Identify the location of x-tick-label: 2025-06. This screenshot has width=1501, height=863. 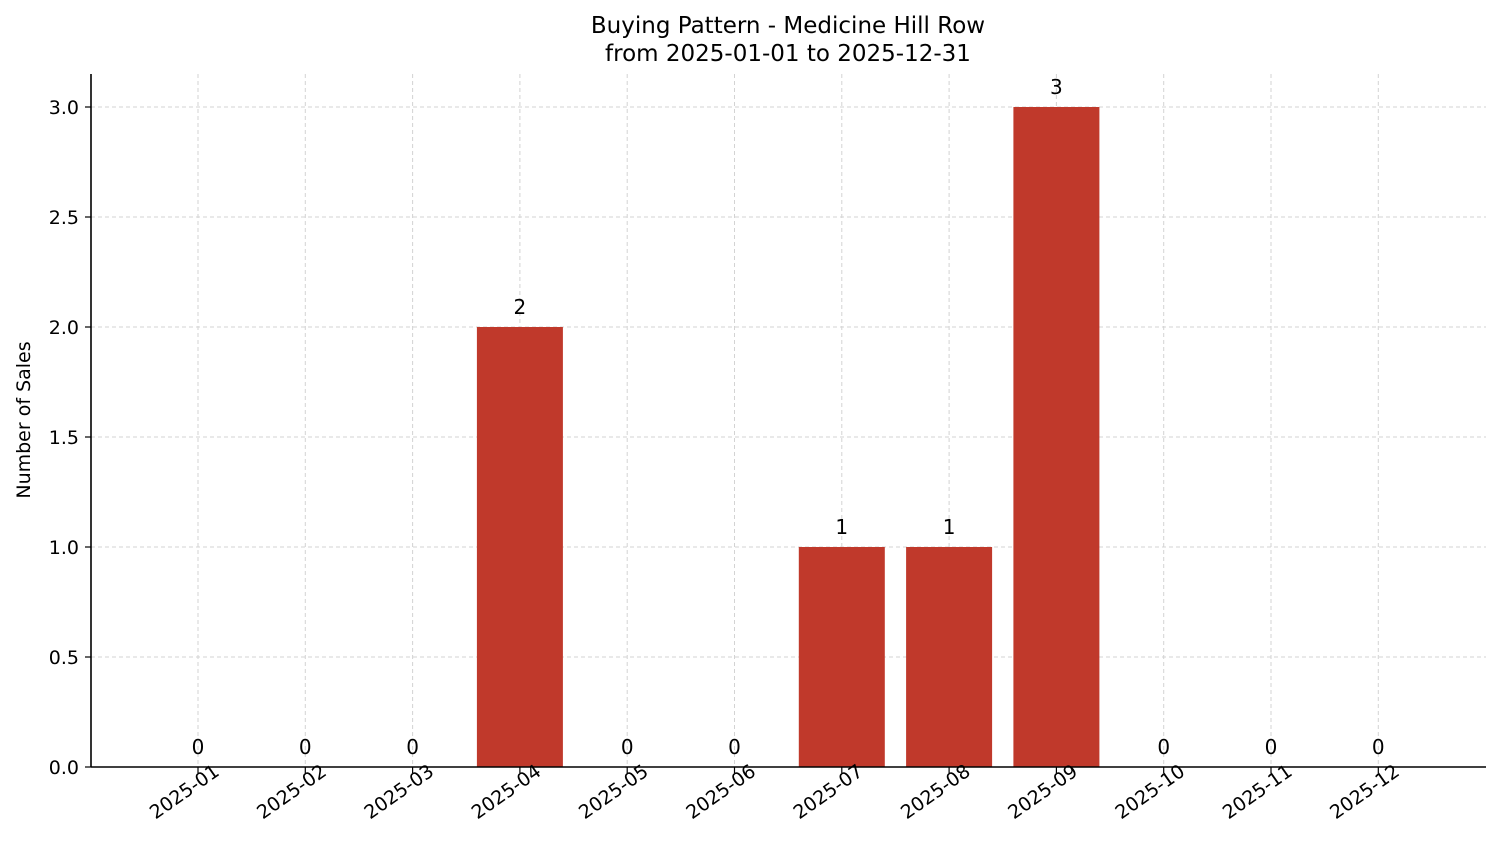
(721, 792).